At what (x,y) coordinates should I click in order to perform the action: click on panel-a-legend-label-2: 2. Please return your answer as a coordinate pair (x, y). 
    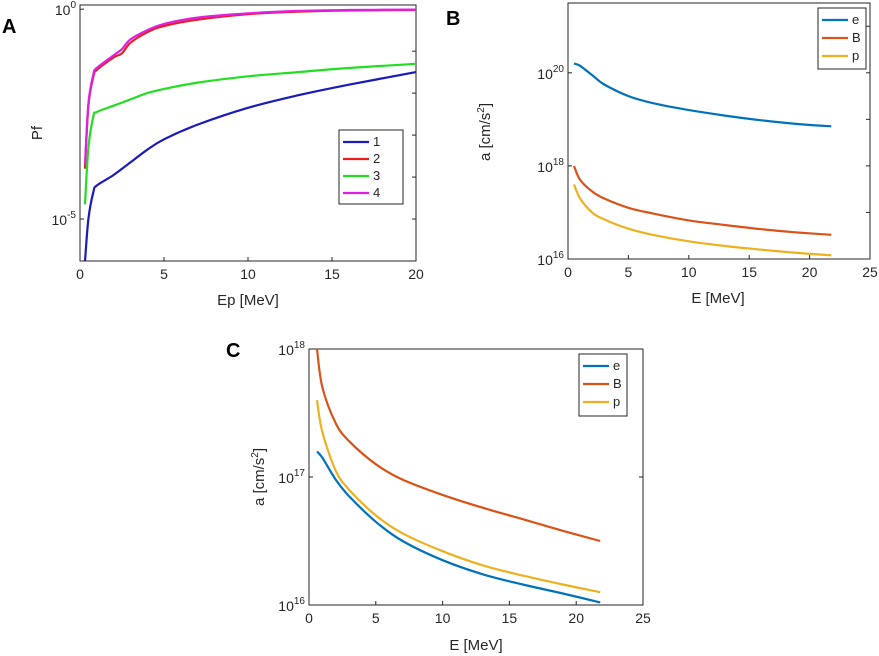
    Looking at the image, I should click on (376, 158).